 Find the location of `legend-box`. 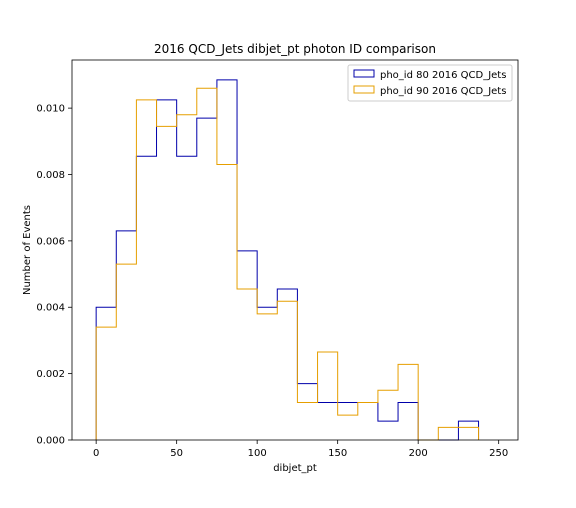

legend-box is located at coordinates (430, 83).